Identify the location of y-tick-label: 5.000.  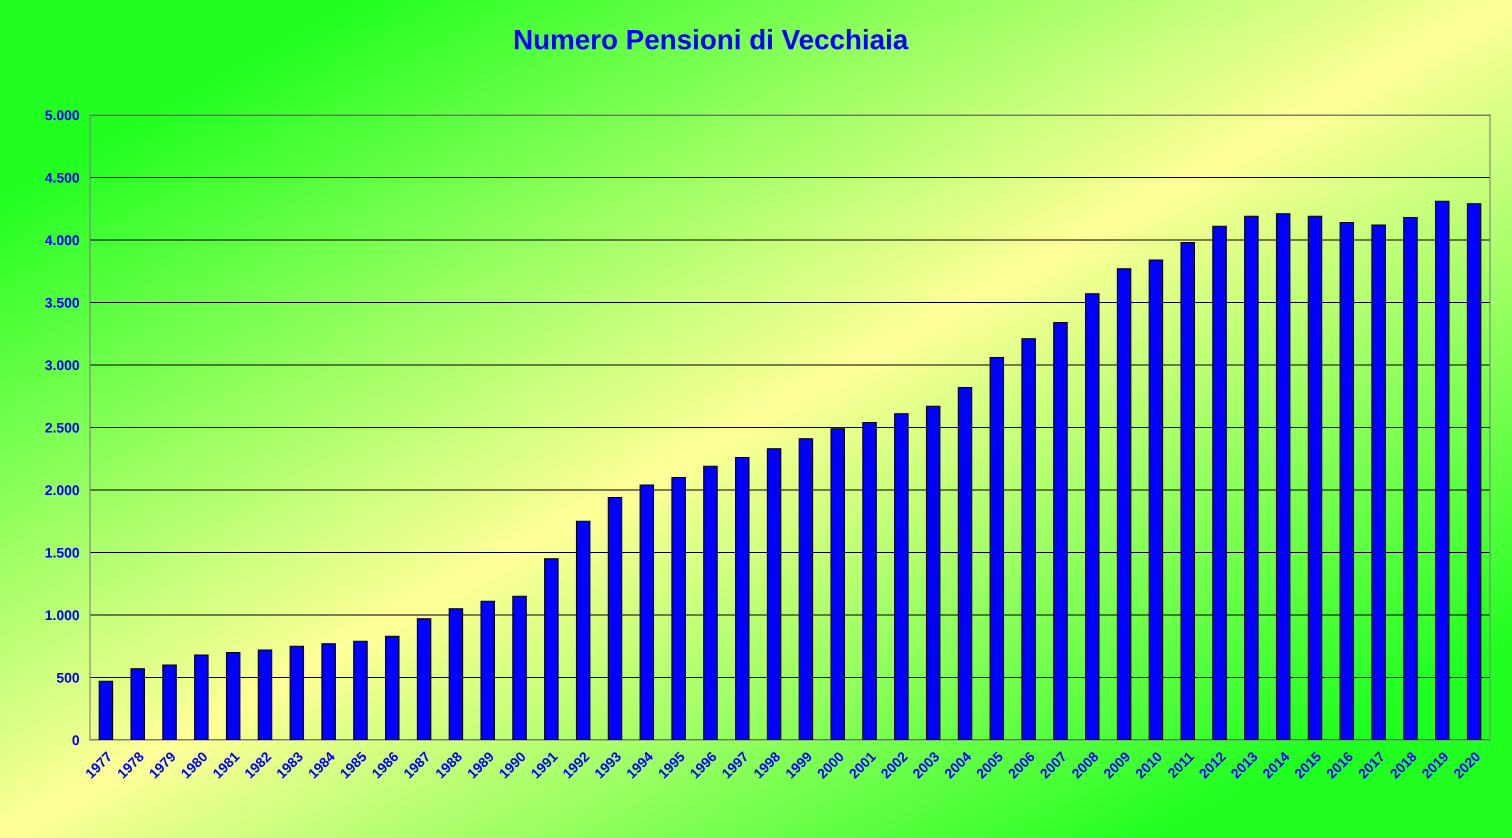
(62, 115).